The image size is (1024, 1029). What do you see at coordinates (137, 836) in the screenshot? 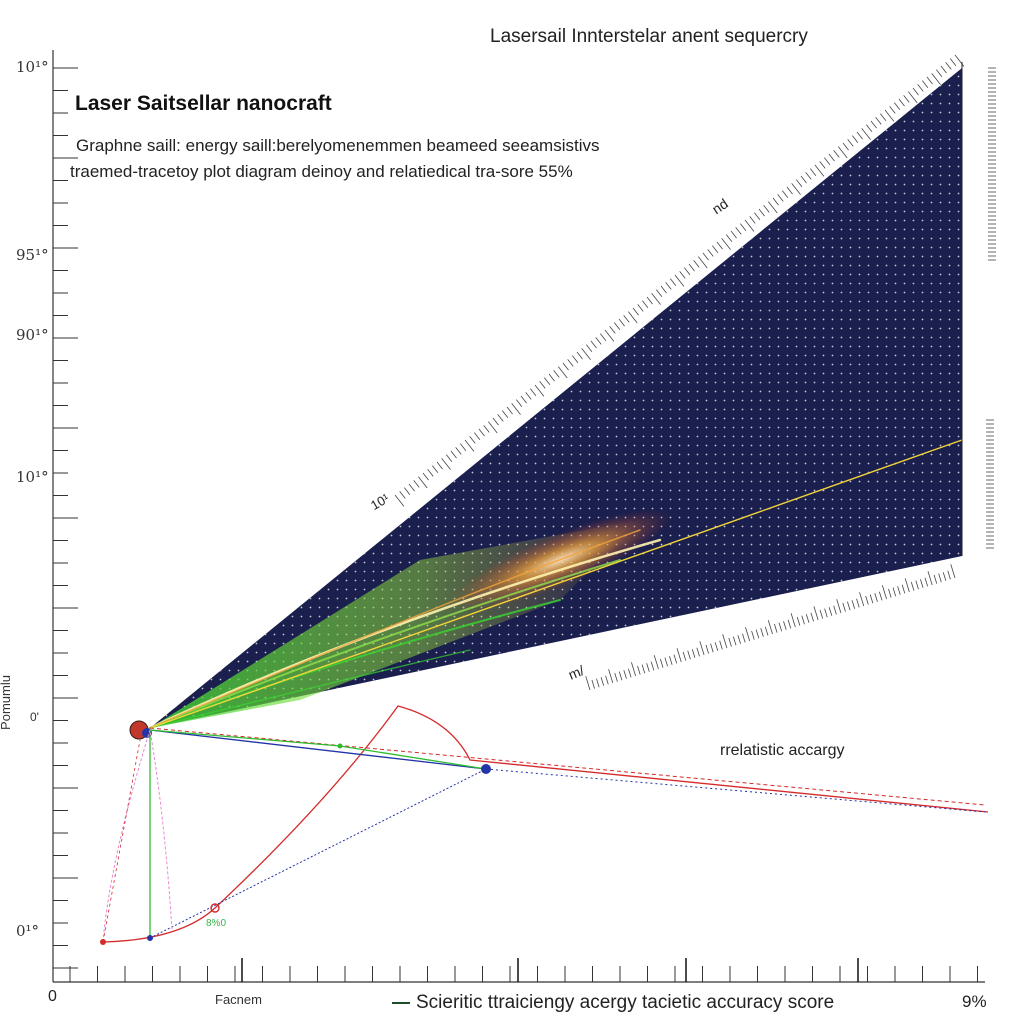
I see `pink-trajectory` at bounding box center [137, 836].